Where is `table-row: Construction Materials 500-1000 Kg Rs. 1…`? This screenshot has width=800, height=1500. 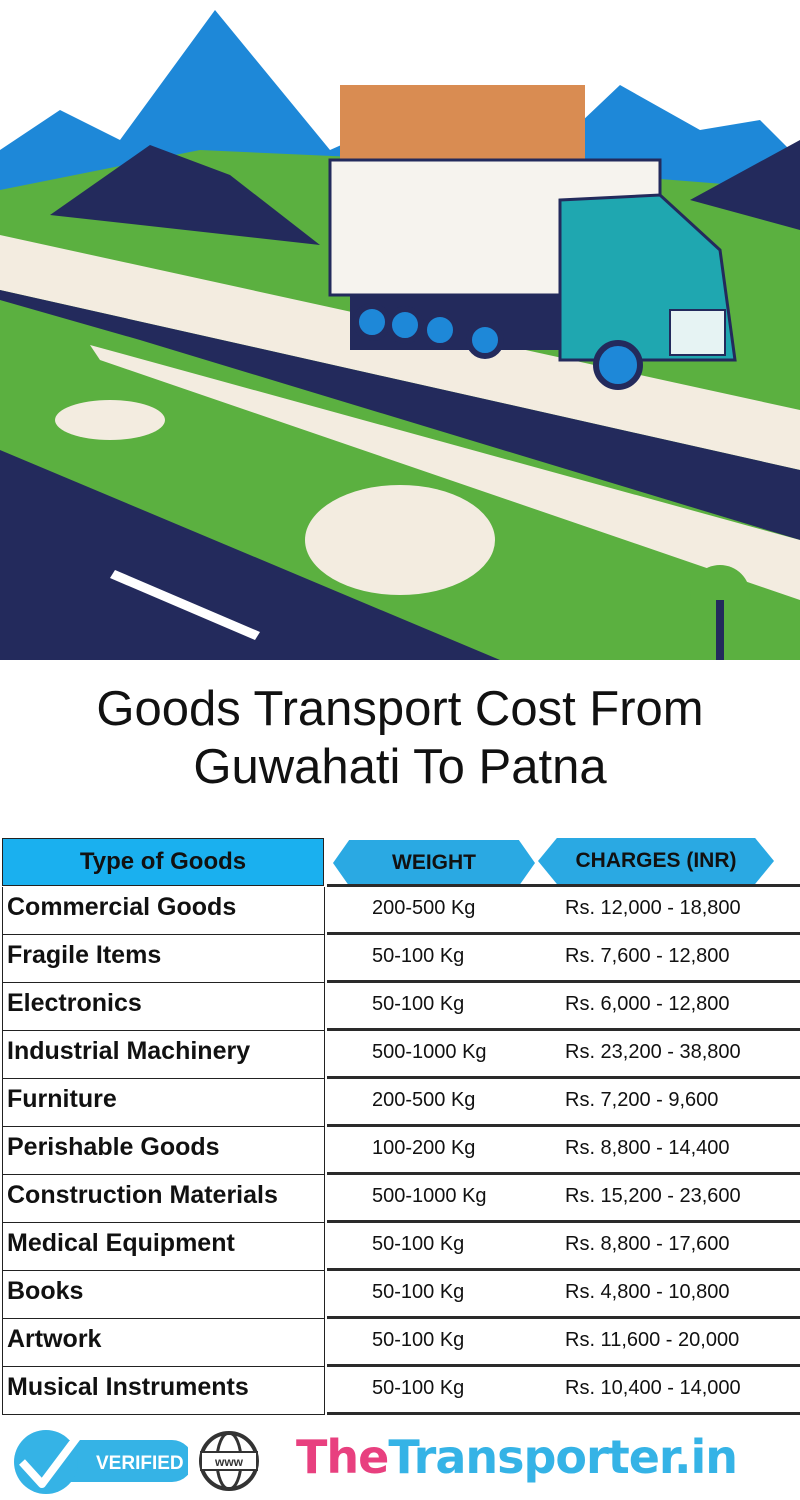
table-row: Construction Materials 500-1000 Kg Rs. 1… is located at coordinates (400, 1199).